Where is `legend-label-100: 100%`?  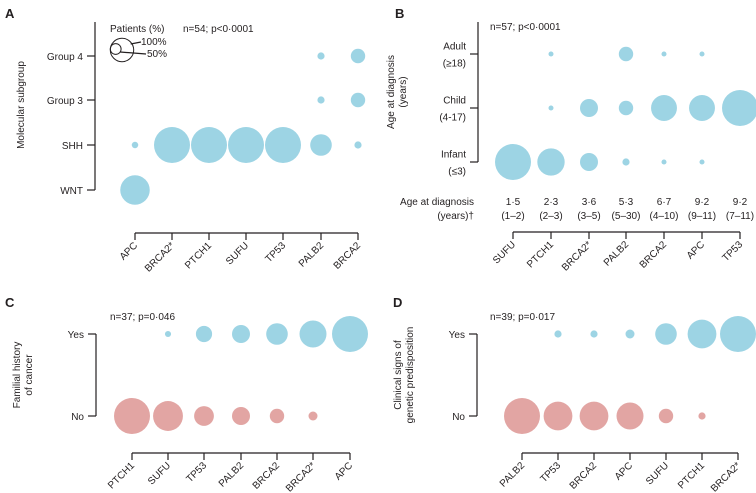
legend-label-100: 100% is located at coordinates (154, 42).